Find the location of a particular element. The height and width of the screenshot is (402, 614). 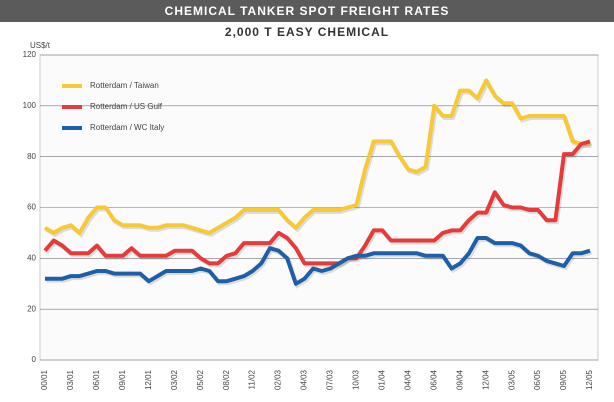

x-tick-label: 03/01 is located at coordinates (70, 379).